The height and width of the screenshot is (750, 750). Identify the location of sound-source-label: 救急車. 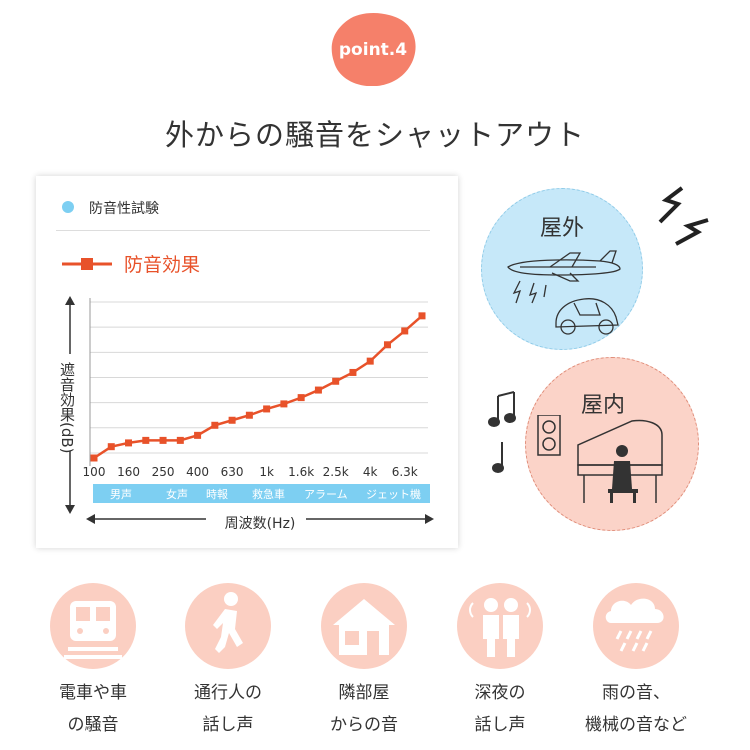
(268, 494).